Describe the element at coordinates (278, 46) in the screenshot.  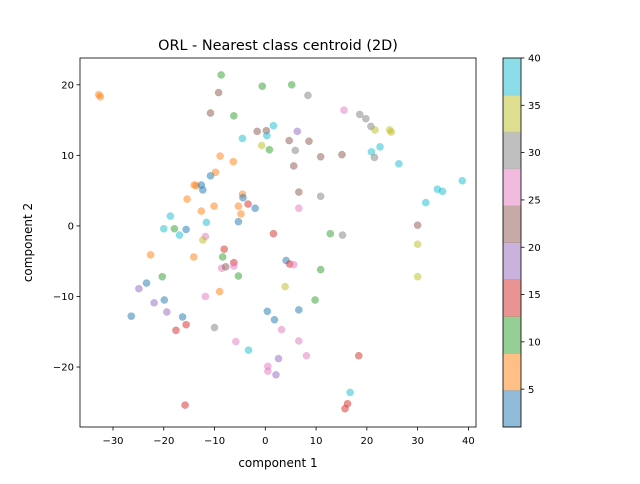
I see `chart-title: ORL - Nearest class centroid (2D)` at that location.